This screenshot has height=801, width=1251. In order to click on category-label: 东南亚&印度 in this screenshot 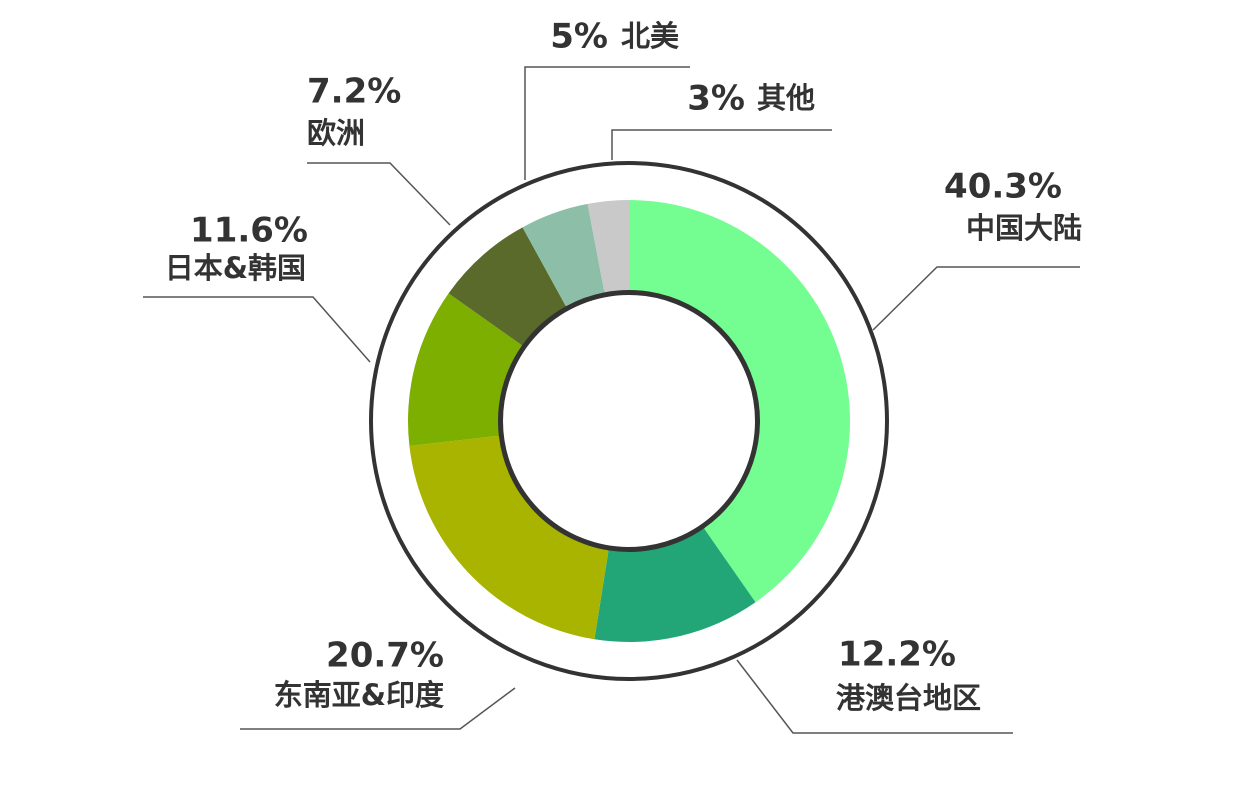, I will do `click(359, 695)`.